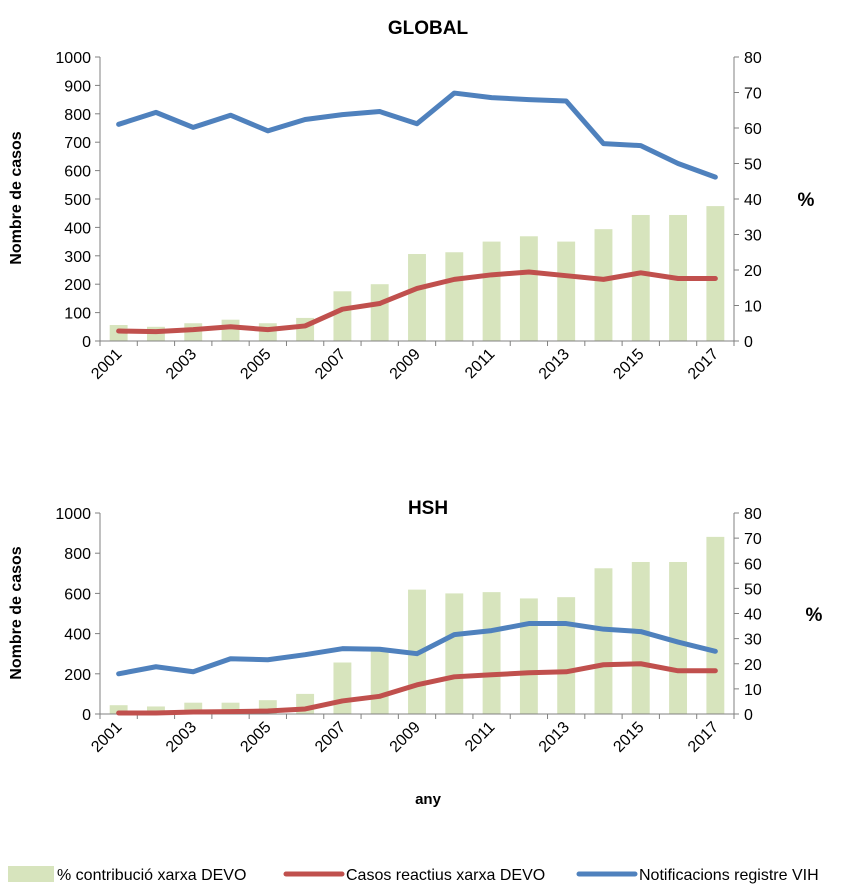 The width and height of the screenshot is (859, 887). Describe the element at coordinates (77, 143) in the screenshot. I see `y-tick-label: 700` at that location.